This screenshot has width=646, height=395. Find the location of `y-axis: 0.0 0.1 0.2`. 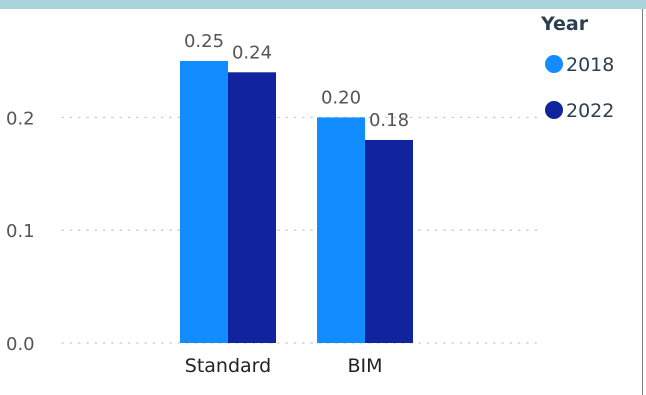

y-axis: 0.0 0.1 0.2 is located at coordinates (20, 231).